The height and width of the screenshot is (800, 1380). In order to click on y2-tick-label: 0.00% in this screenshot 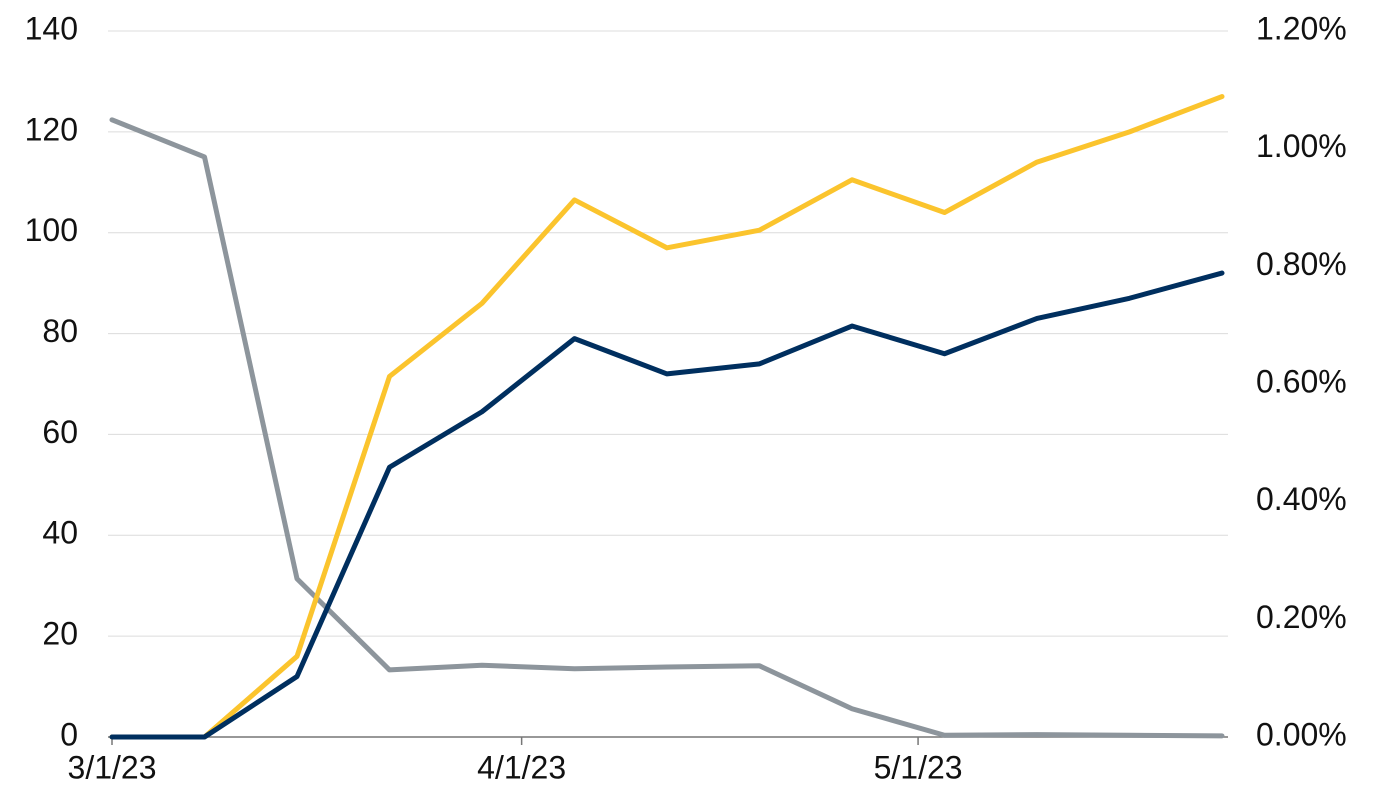, I will do `click(1301, 734)`.